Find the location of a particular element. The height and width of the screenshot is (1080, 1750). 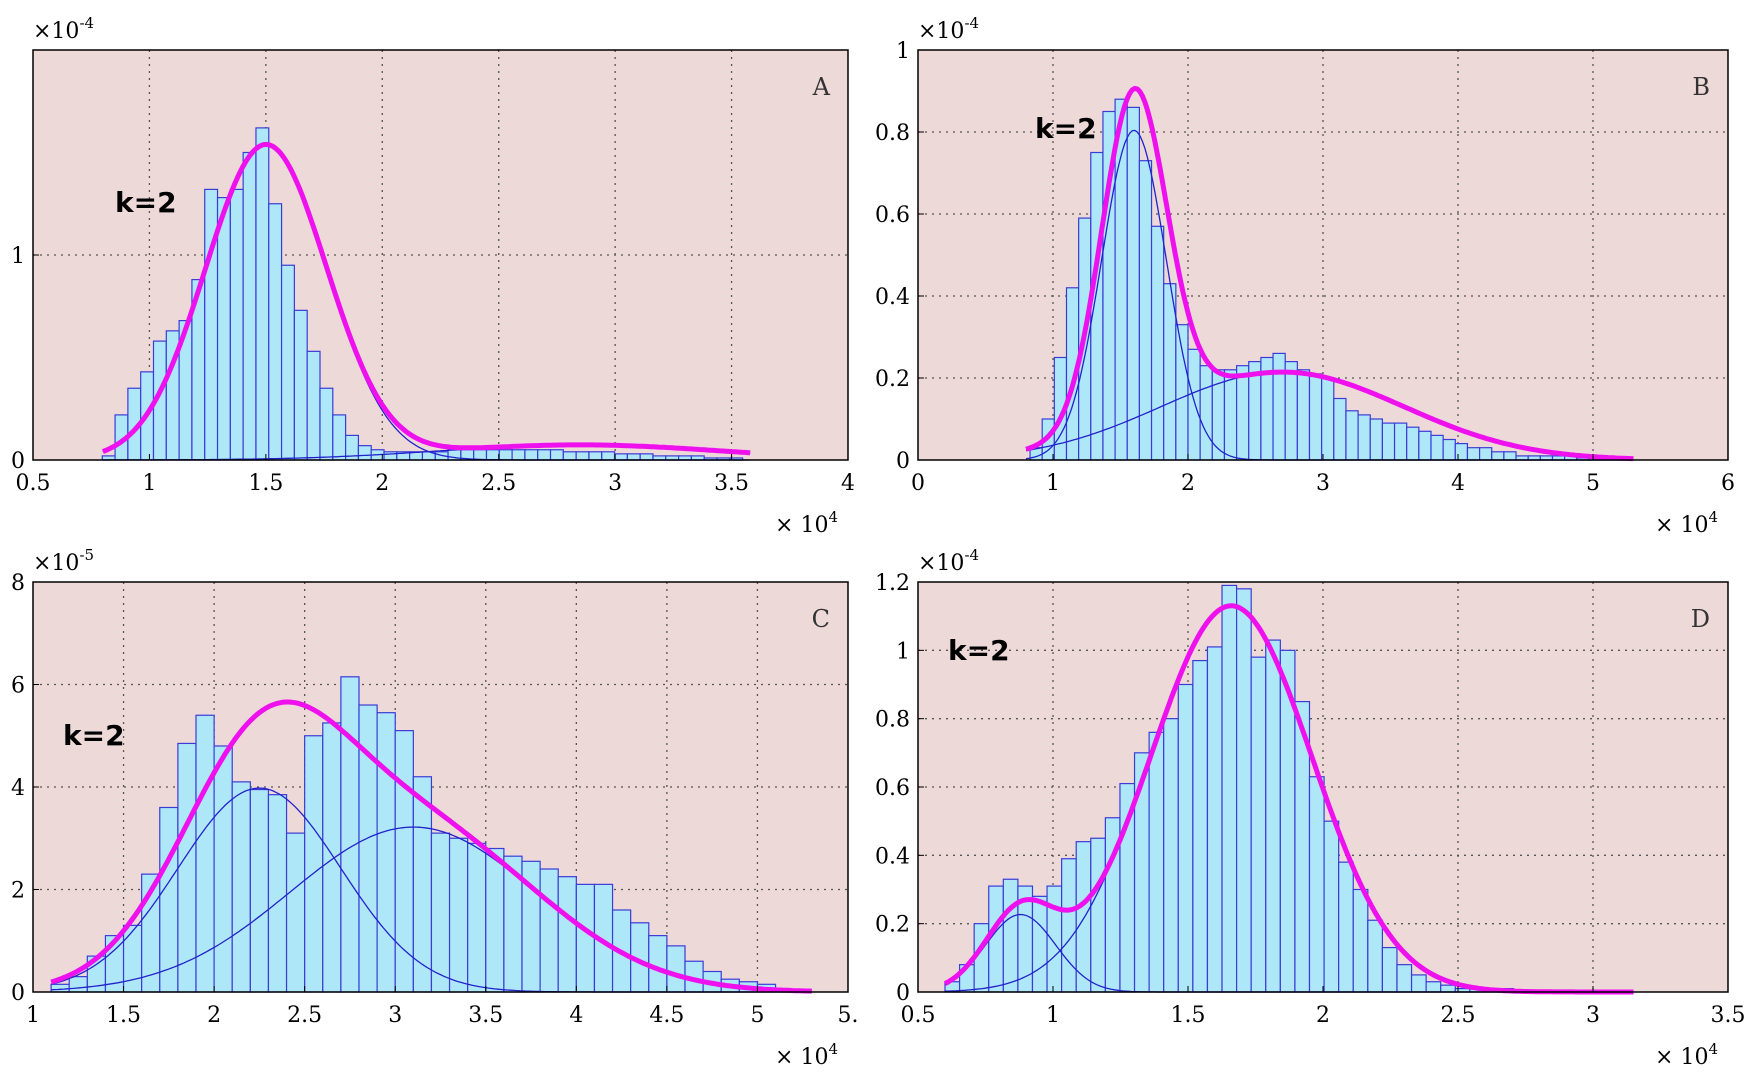

y-tick-label: 0 is located at coordinates (903, 461).